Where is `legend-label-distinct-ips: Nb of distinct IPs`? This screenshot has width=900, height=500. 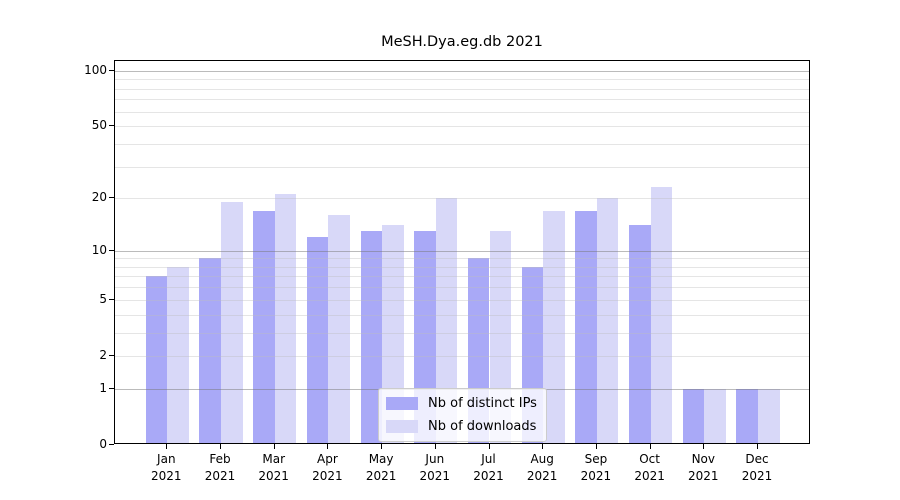
legend-label-distinct-ips: Nb of distinct IPs is located at coordinates (482, 403).